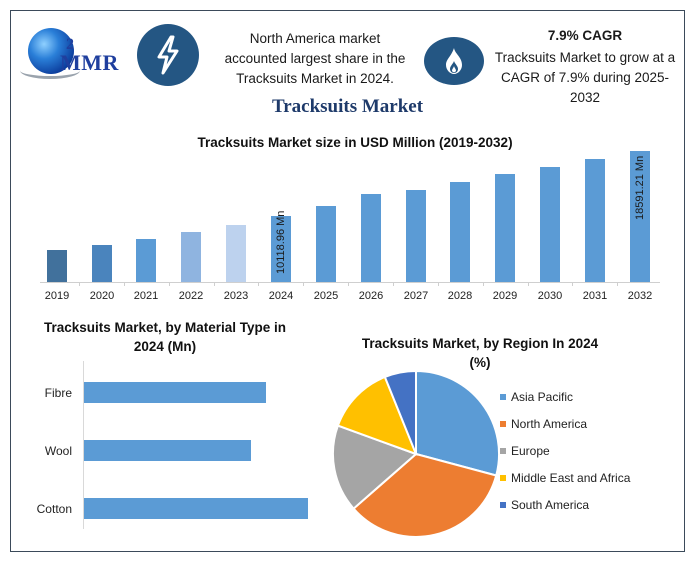 This screenshot has width=695, height=566. Describe the element at coordinates (549, 424) in the screenshot. I see `legend-label: North America` at that location.